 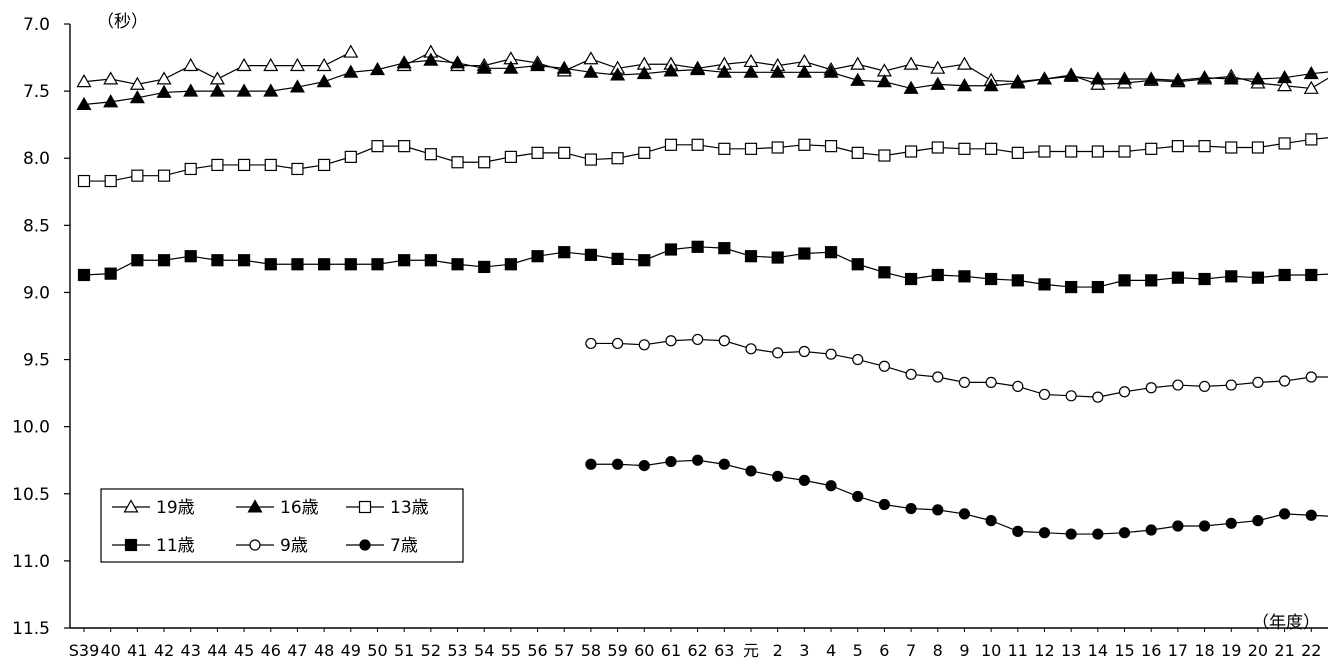 I want to click on x-tick-label: 49, so click(x=351, y=650).